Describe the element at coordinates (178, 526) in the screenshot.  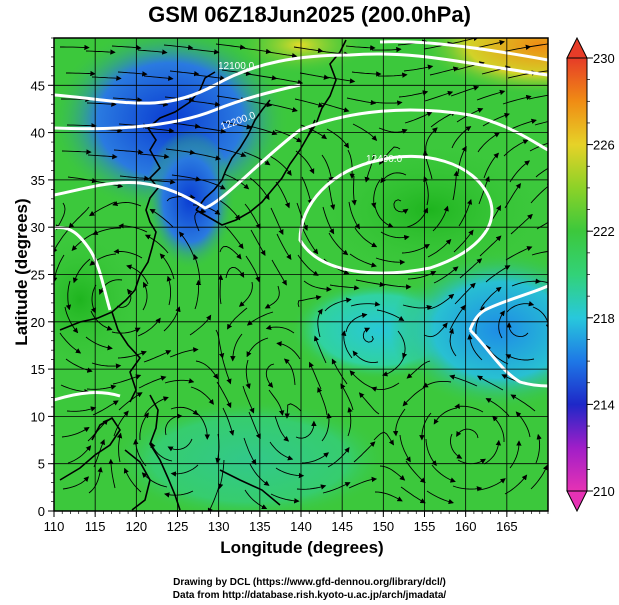
I see `x-tick-label: 125` at that location.